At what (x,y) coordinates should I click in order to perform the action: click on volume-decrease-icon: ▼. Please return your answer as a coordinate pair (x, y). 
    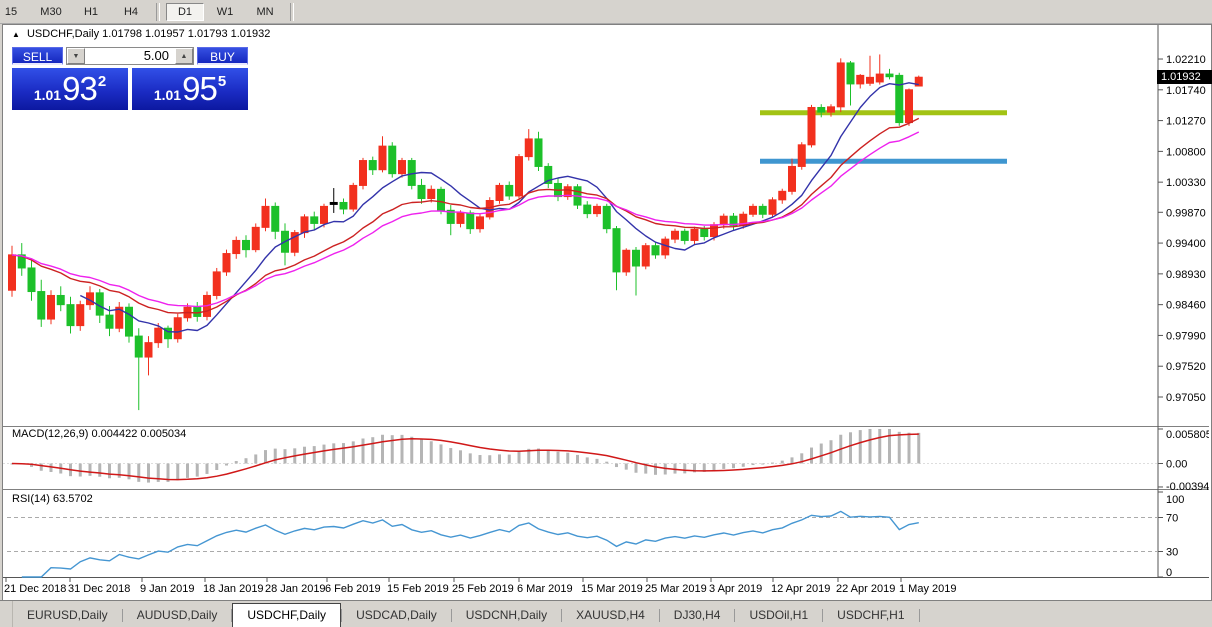
    Looking at the image, I should click on (76, 56).